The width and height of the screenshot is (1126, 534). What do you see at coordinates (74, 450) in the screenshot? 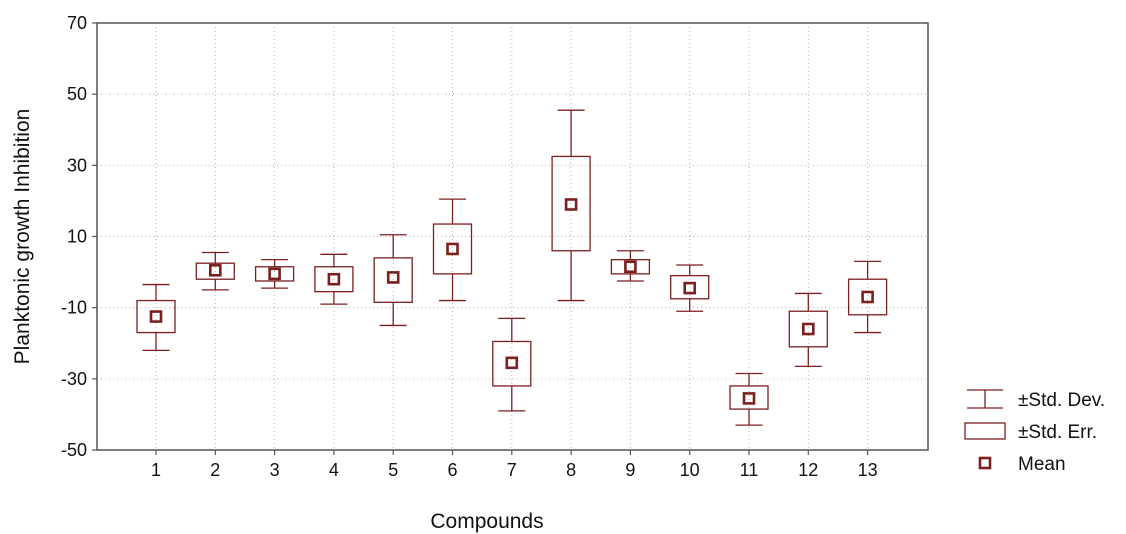
I see `y-tick-label: -50` at bounding box center [74, 450].